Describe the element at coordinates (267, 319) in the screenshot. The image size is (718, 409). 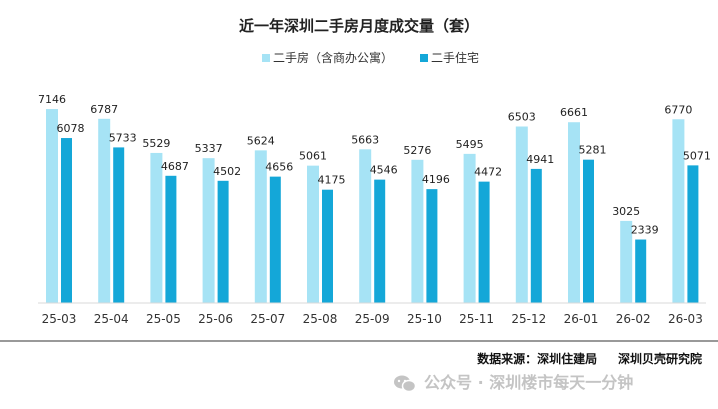
I see `x-tick-label-25-07: 25-07` at that location.